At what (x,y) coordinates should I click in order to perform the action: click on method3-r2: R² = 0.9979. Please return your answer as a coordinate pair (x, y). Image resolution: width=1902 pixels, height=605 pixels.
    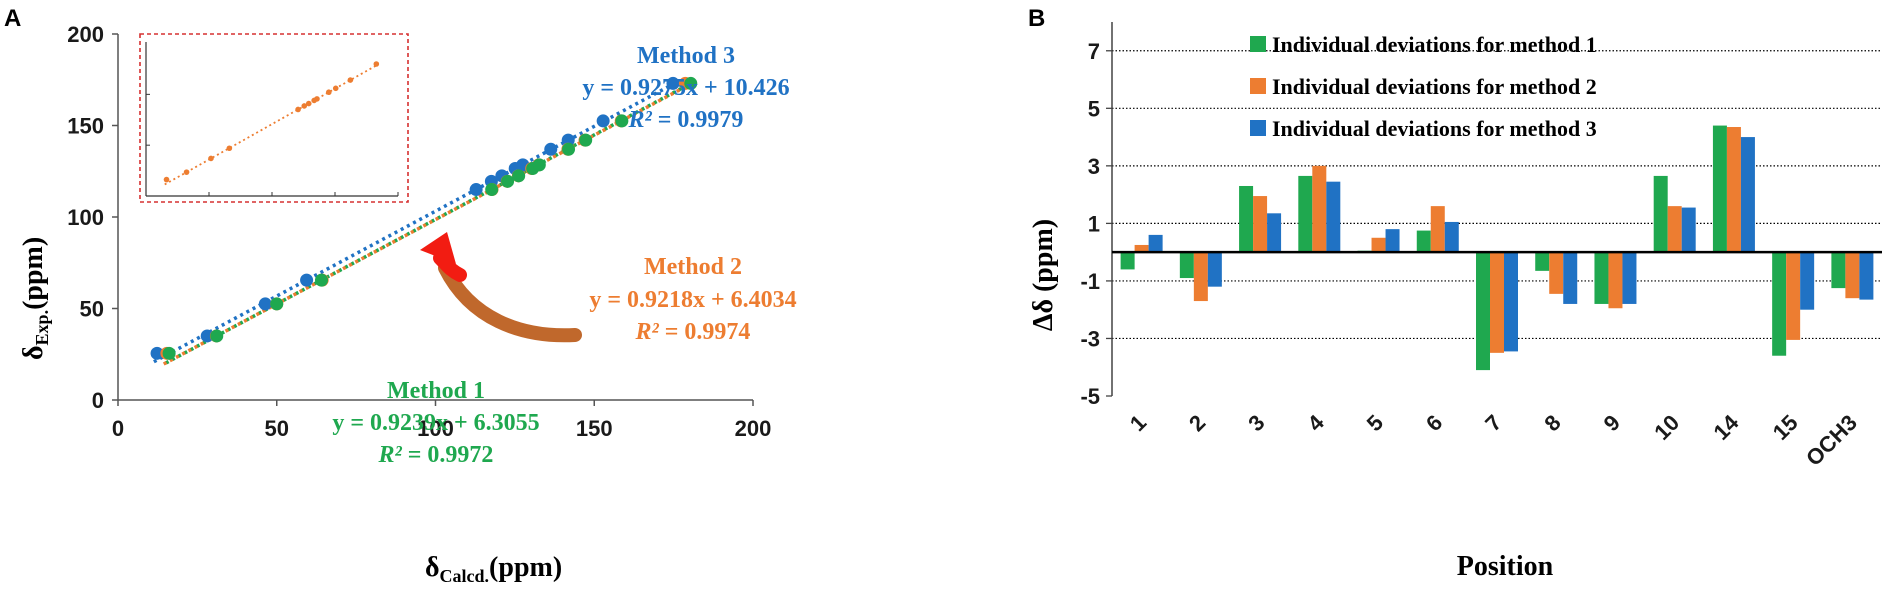
    Looking at the image, I should click on (686, 120).